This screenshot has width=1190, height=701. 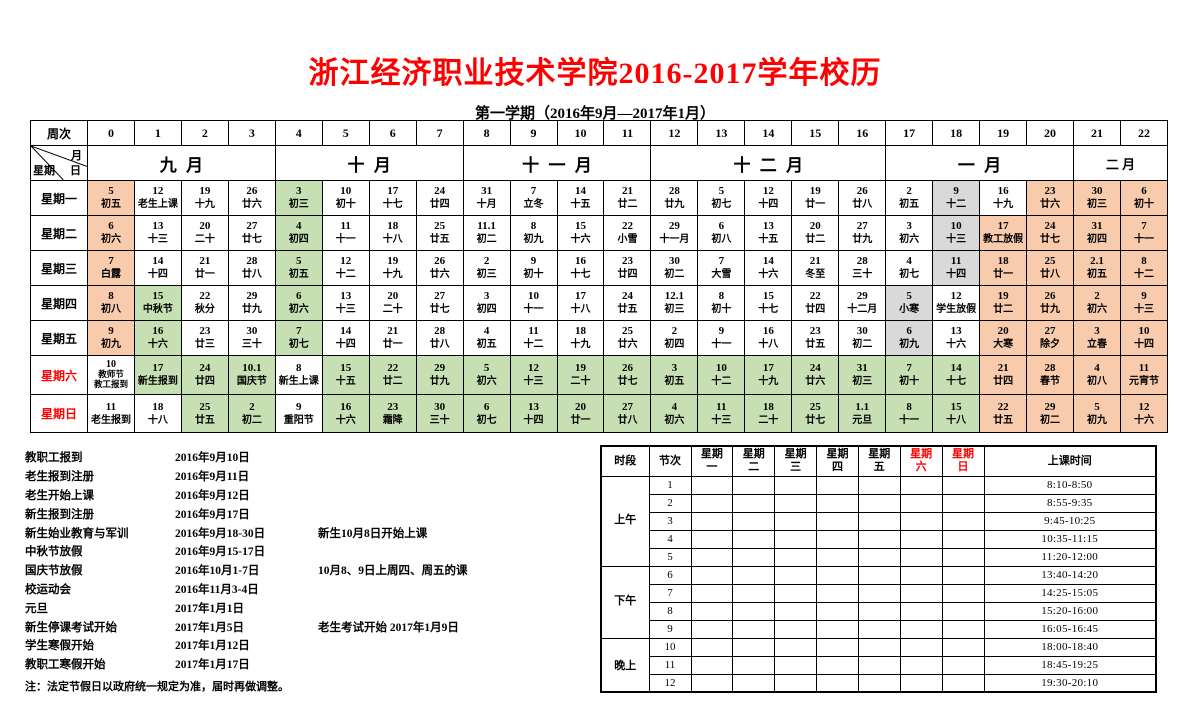 What do you see at coordinates (392, 310) in the screenshot?
I see `day-label: 二十` at bounding box center [392, 310].